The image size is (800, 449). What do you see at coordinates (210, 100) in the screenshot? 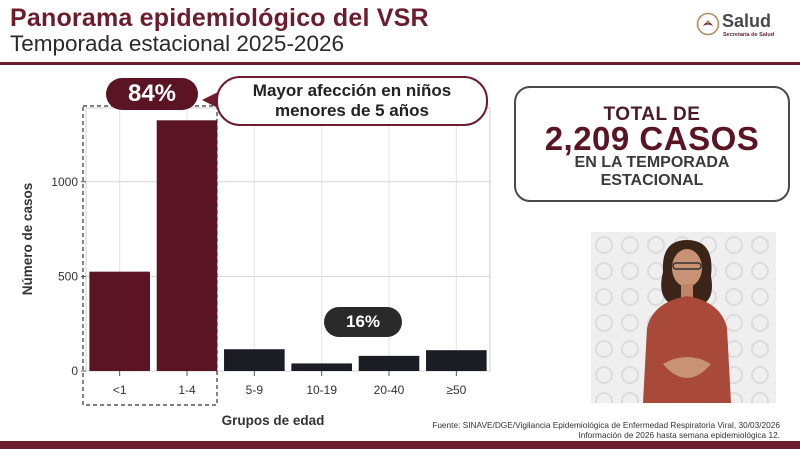
I see `callout-tail` at bounding box center [210, 100].